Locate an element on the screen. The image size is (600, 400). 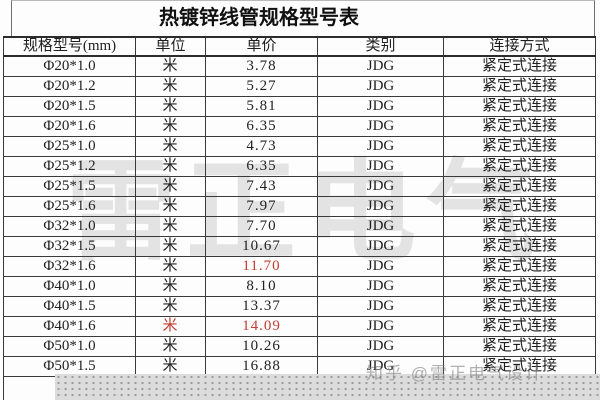
table-row: Φ25*1.2 米 6.35 JDG 紧定式连接 is located at coordinates (299, 166).